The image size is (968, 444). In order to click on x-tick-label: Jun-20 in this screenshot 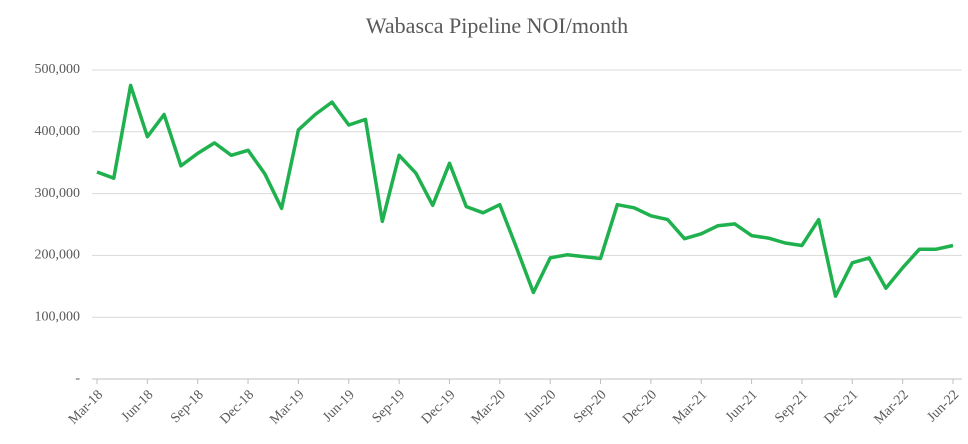, I will do `click(541, 406)`.